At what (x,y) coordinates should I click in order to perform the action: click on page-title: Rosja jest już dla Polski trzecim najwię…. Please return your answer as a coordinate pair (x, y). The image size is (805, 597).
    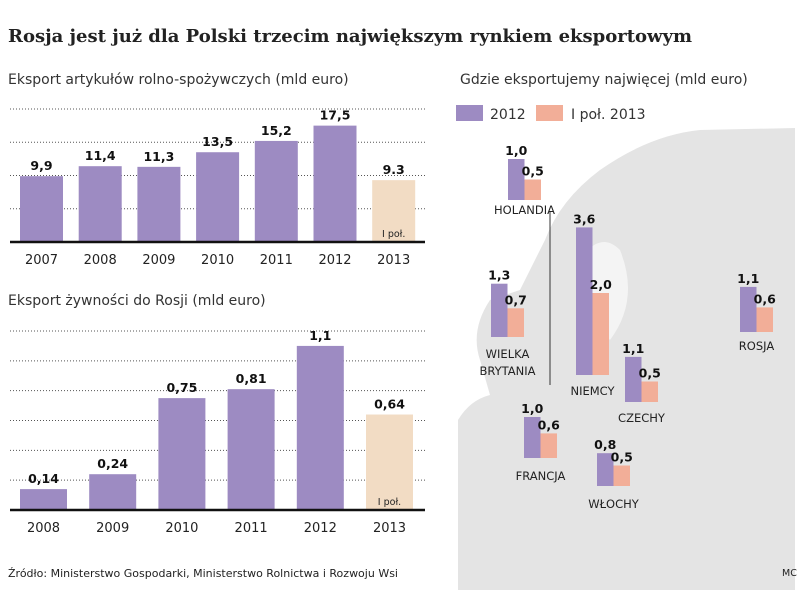
    Looking at the image, I should click on (350, 36).